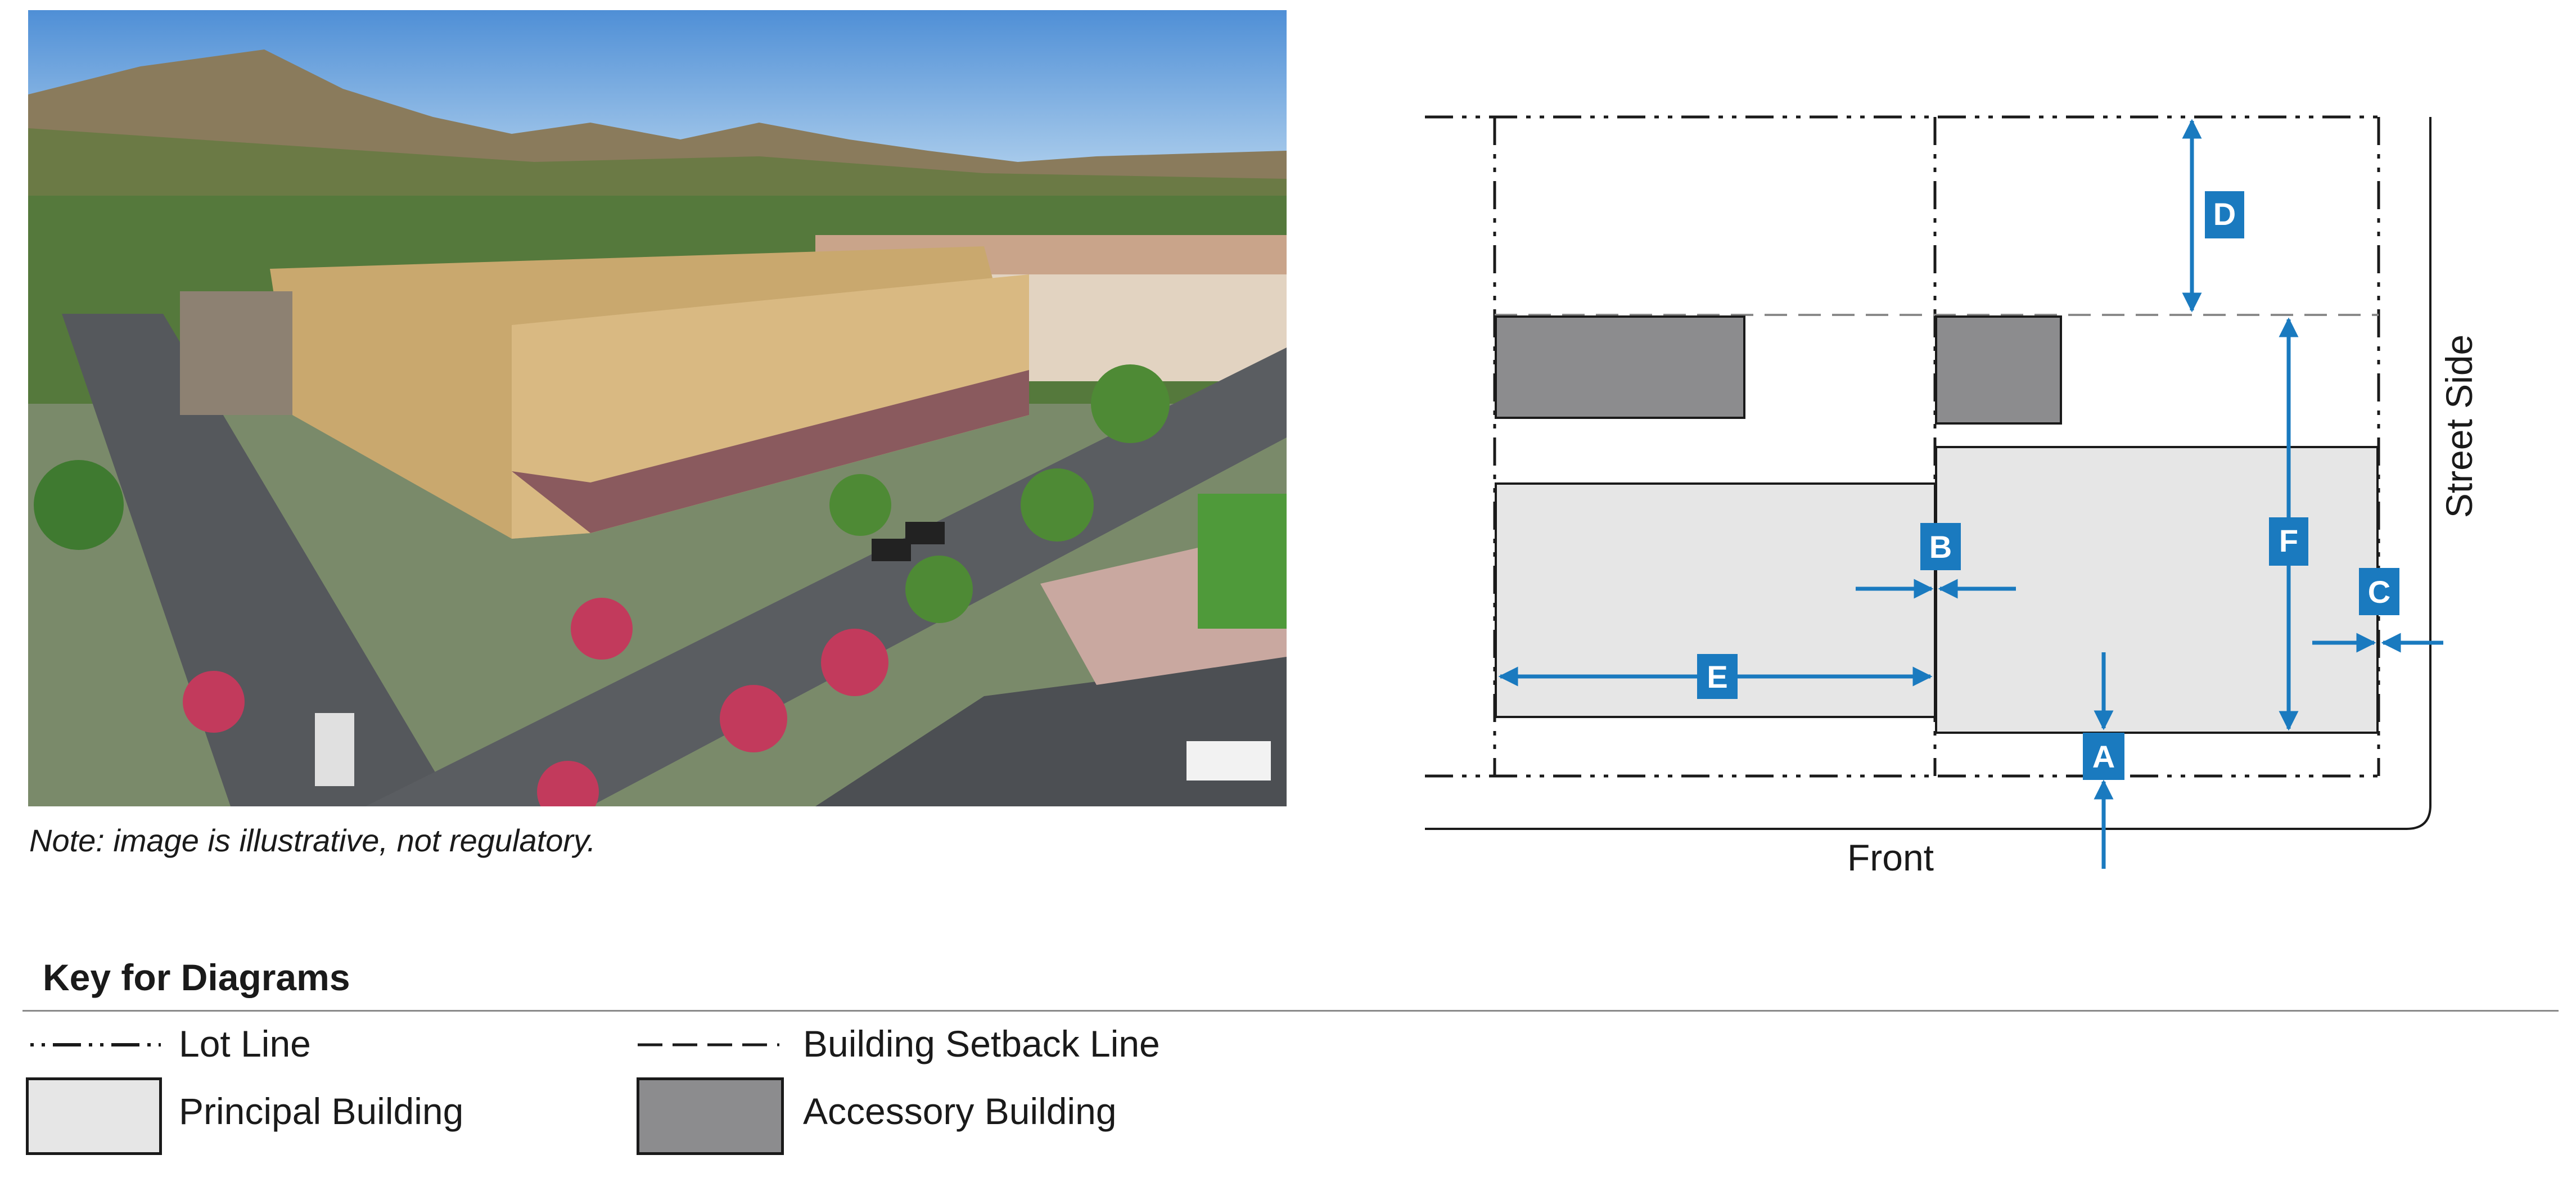 This screenshot has width=2576, height=1182. What do you see at coordinates (1242, 561) in the screenshot?
I see `lawn` at bounding box center [1242, 561].